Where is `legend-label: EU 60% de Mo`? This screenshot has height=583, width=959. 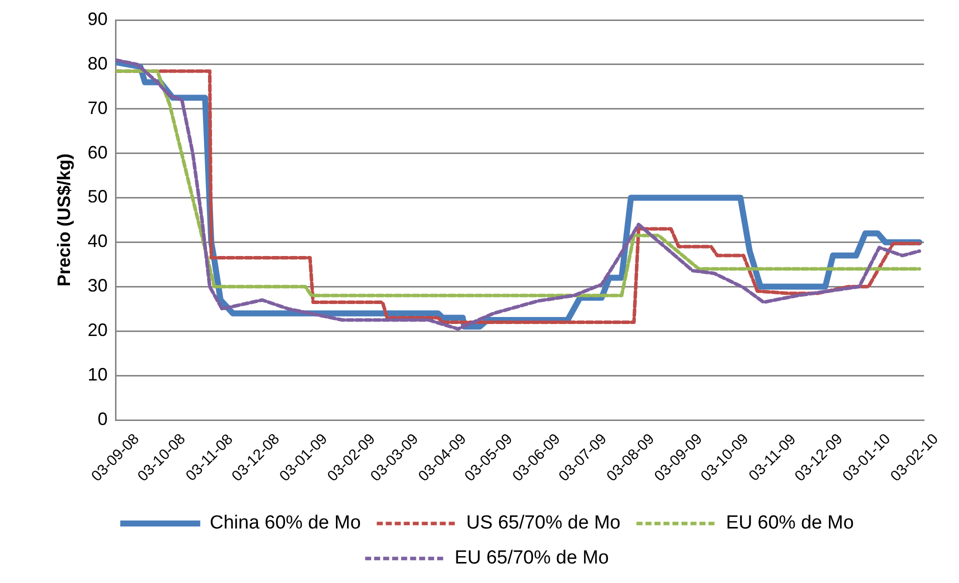 legend-label: EU 60% de Mo is located at coordinates (790, 523).